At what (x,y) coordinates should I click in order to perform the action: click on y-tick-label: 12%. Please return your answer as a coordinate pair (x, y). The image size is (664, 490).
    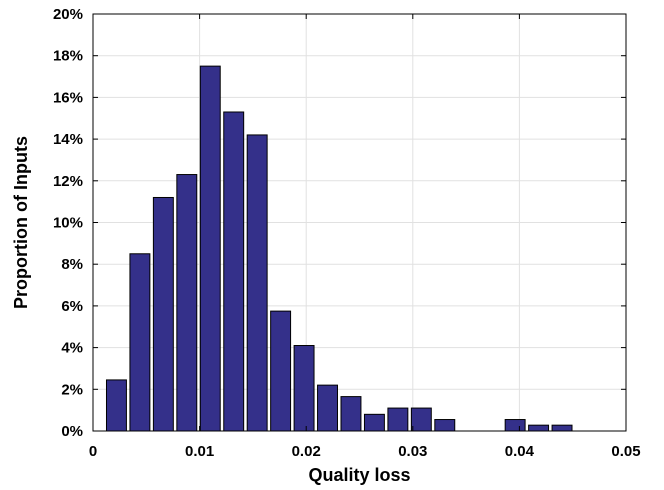
    Looking at the image, I should click on (68, 181).